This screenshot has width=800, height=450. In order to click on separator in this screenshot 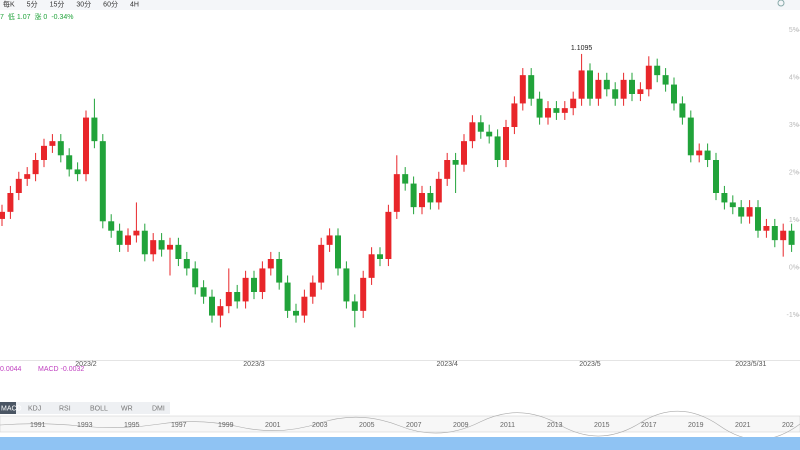, I will do `click(400, 360)`.